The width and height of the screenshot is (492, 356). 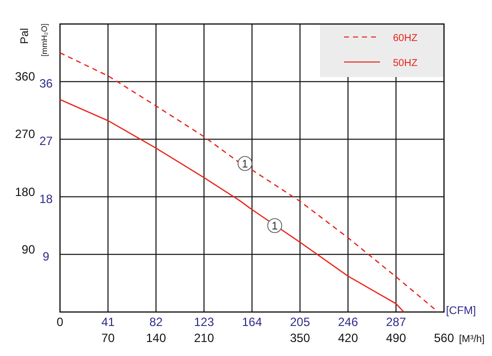 I want to click on x2-tick-label: 210, so click(x=204, y=338).